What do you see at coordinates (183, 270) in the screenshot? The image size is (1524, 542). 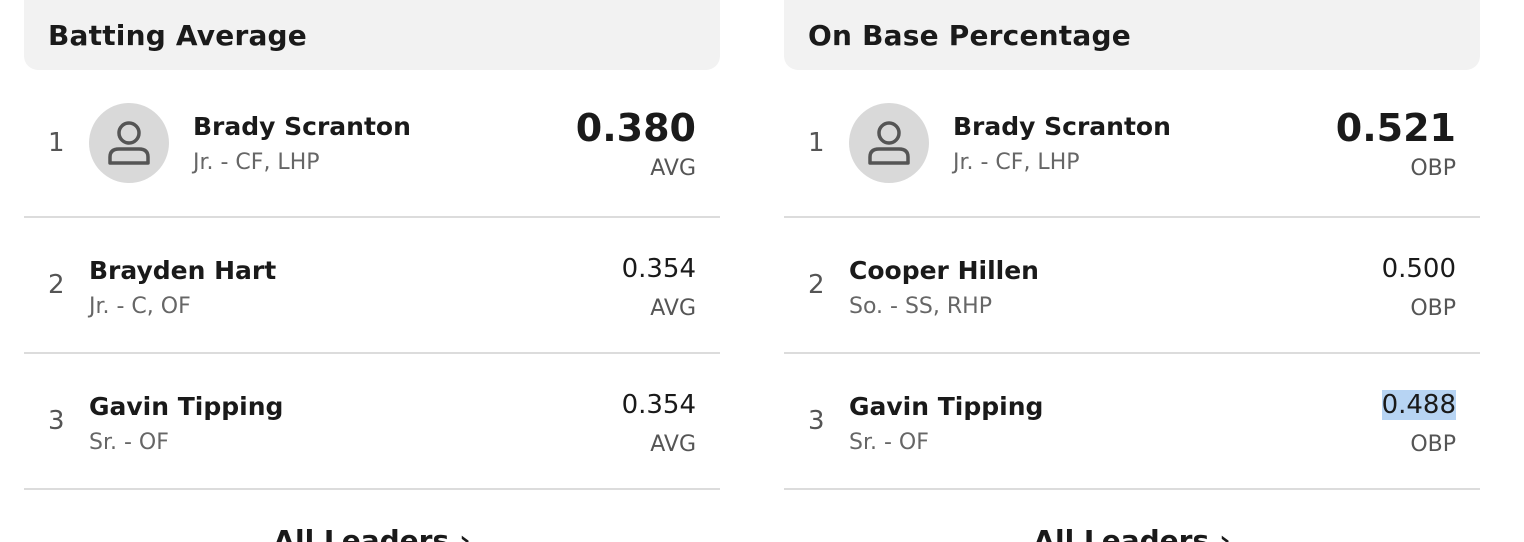 I see `player-name: Brayden Hart` at bounding box center [183, 270].